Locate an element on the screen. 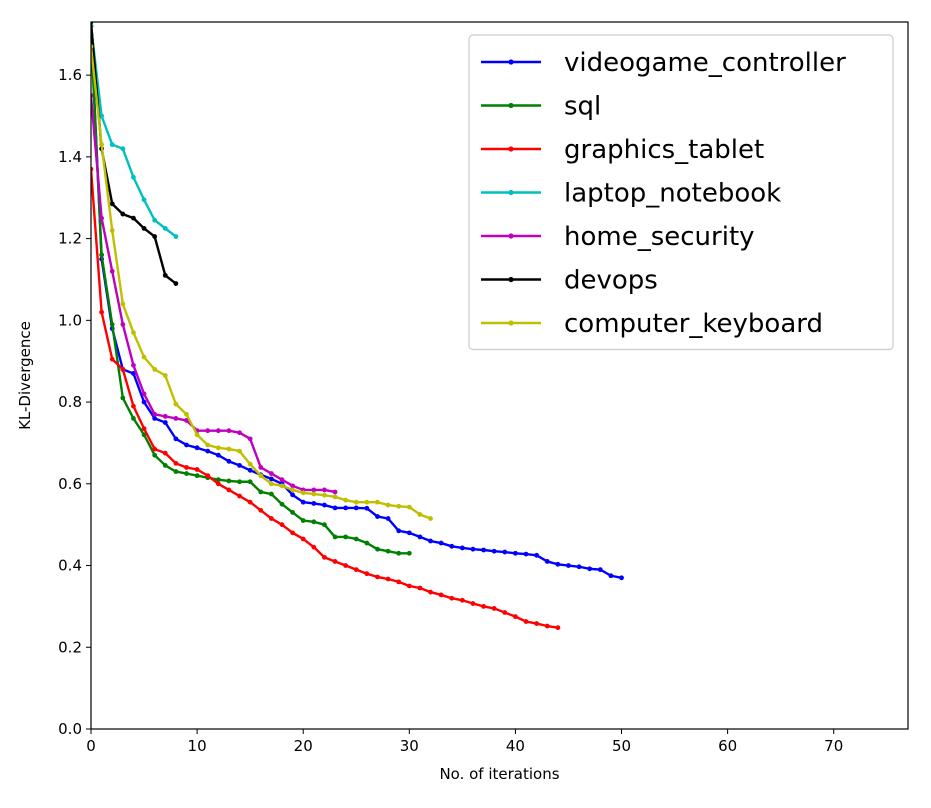  y-tick-label: 0.2 is located at coordinates (70, 647).